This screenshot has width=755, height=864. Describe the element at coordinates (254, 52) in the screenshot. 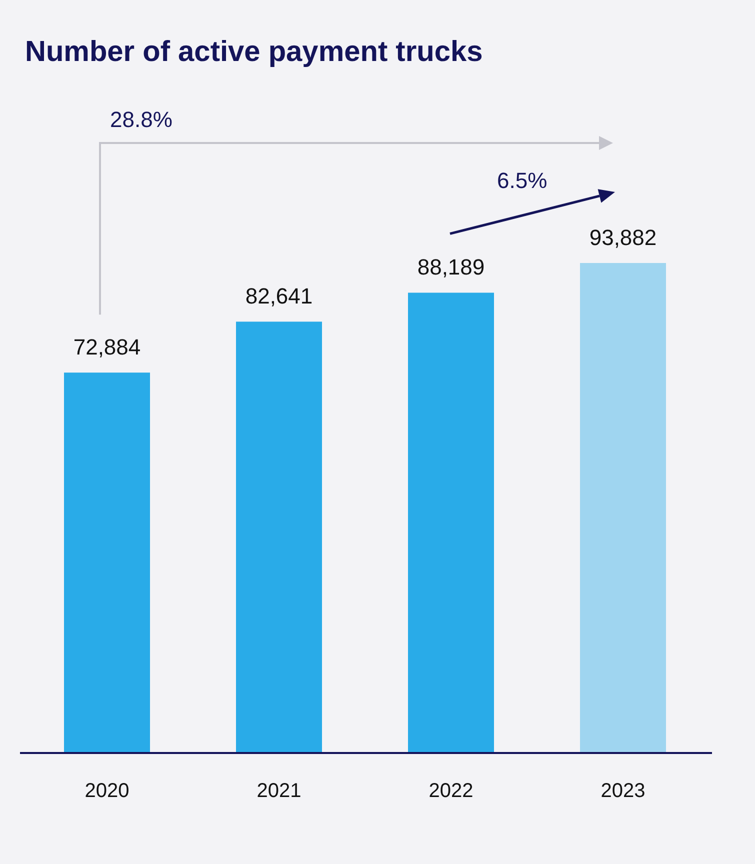

I see `chart-title: Number of active payment trucks` at that location.